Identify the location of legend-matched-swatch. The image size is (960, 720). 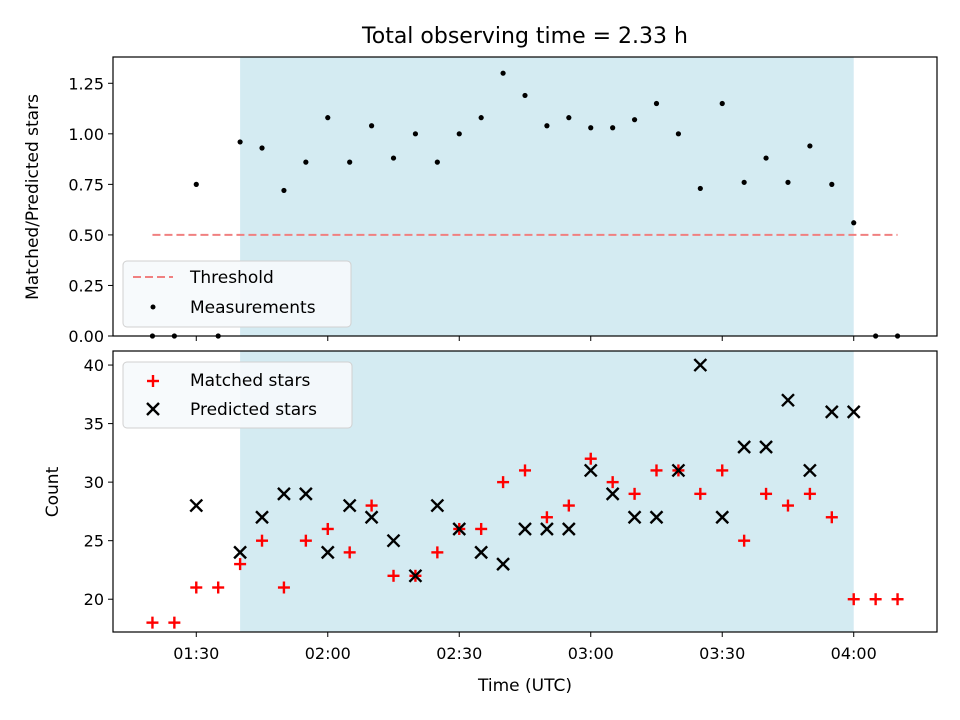
(153, 381).